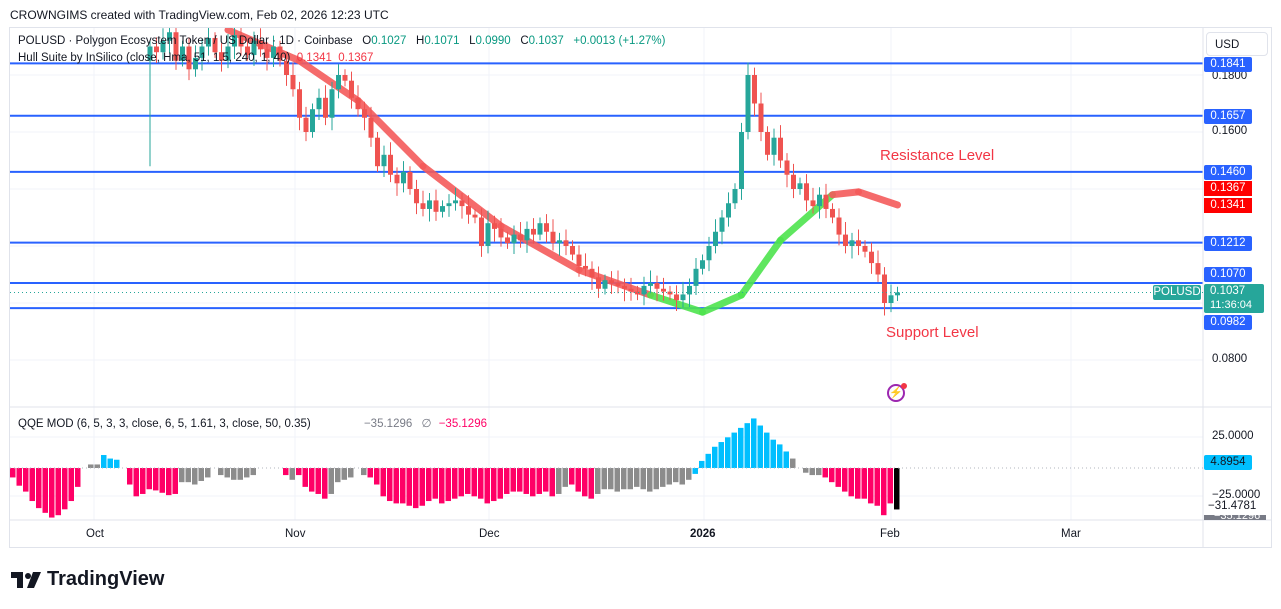  Describe the element at coordinates (1230, 131) in the screenshot. I see `price-axis-label: 0.1600` at that location.